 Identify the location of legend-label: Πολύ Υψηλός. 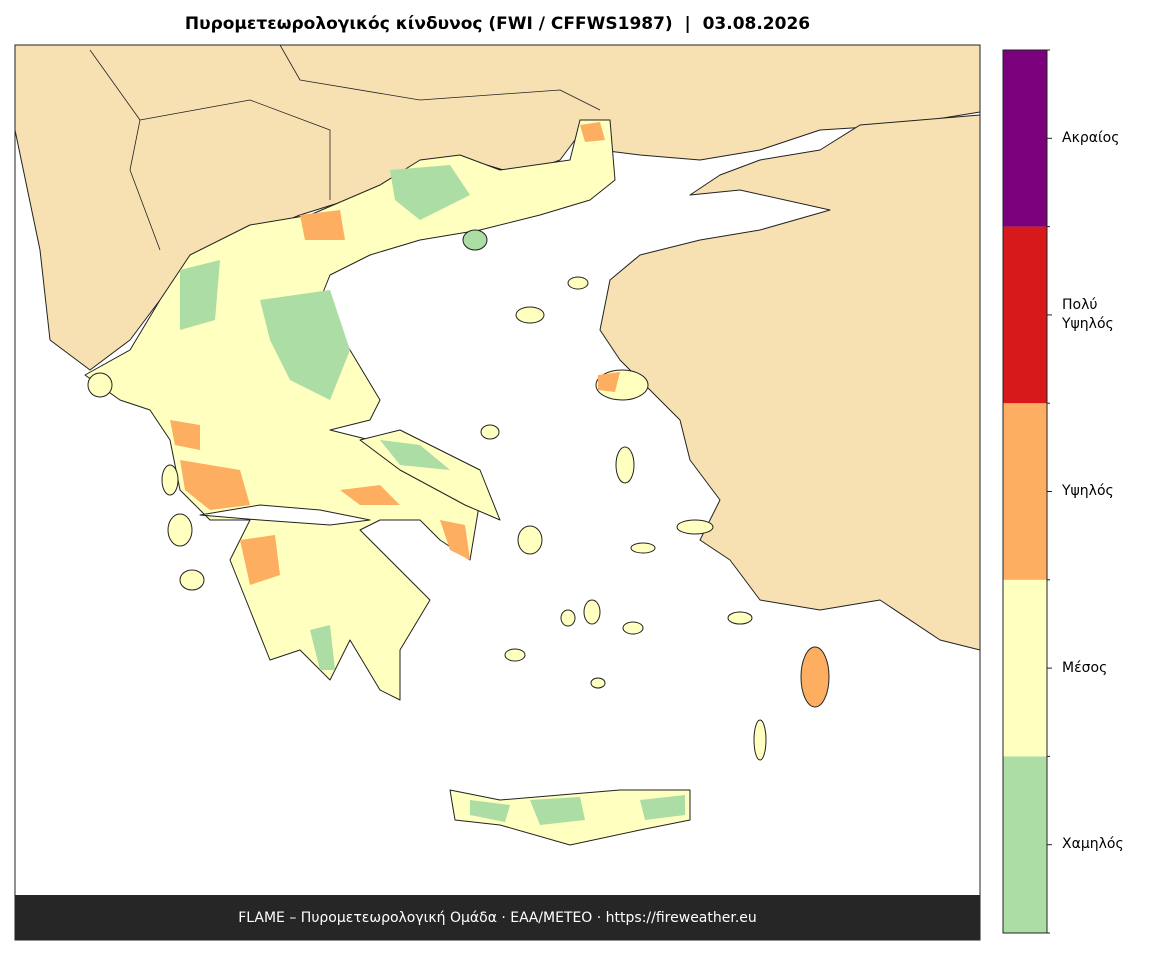
(1088, 314).